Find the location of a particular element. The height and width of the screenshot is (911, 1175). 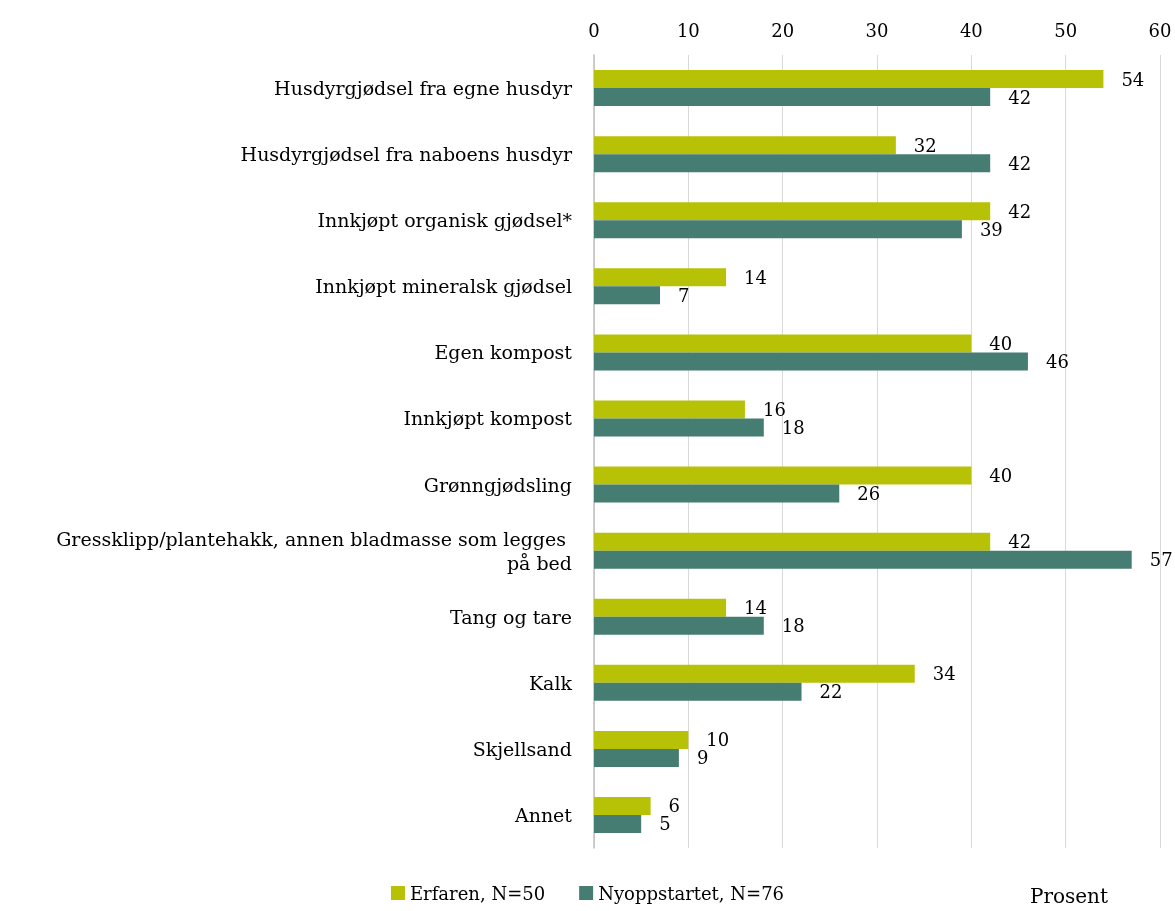

x-tick-label: 30 is located at coordinates (877, 30).